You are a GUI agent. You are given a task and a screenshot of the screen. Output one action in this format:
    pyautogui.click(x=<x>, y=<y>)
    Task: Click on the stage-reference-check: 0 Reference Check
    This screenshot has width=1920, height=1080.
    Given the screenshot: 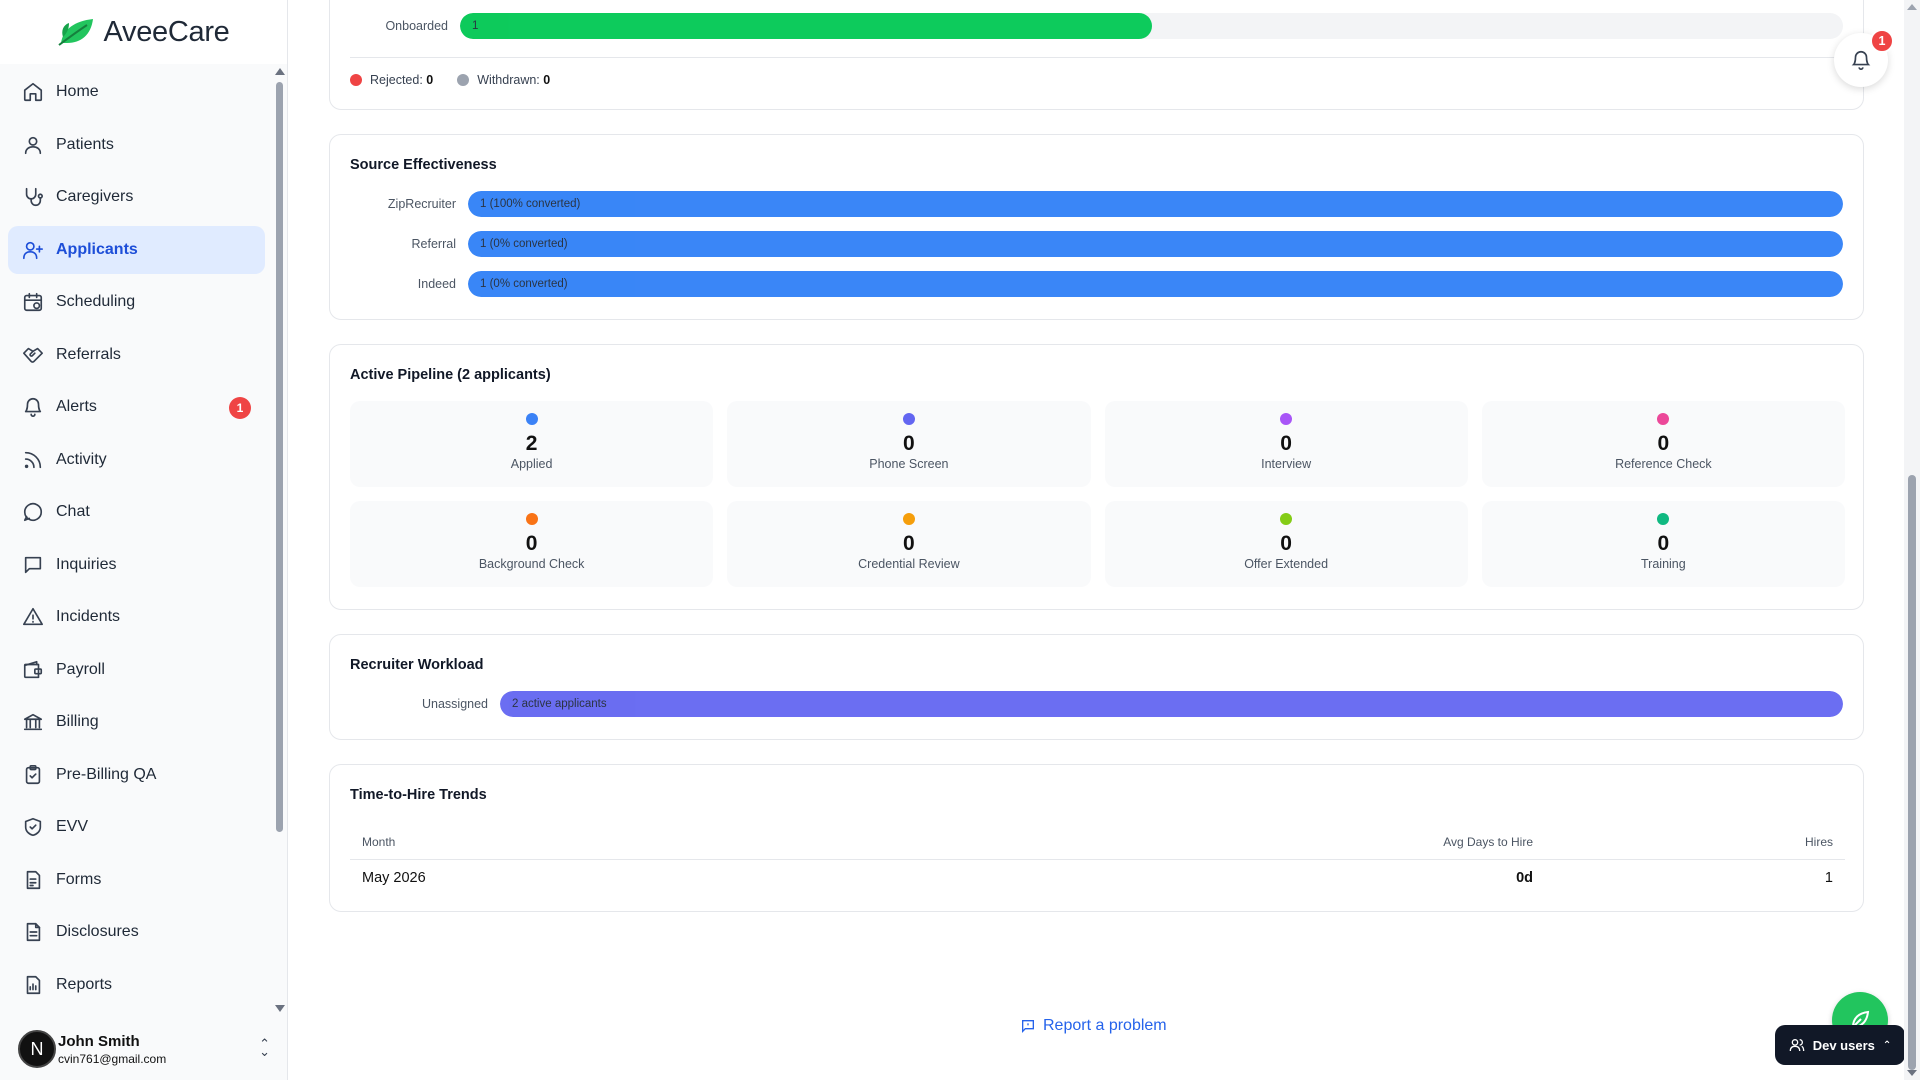 What is the action you would take?
    pyautogui.click(x=1663, y=444)
    